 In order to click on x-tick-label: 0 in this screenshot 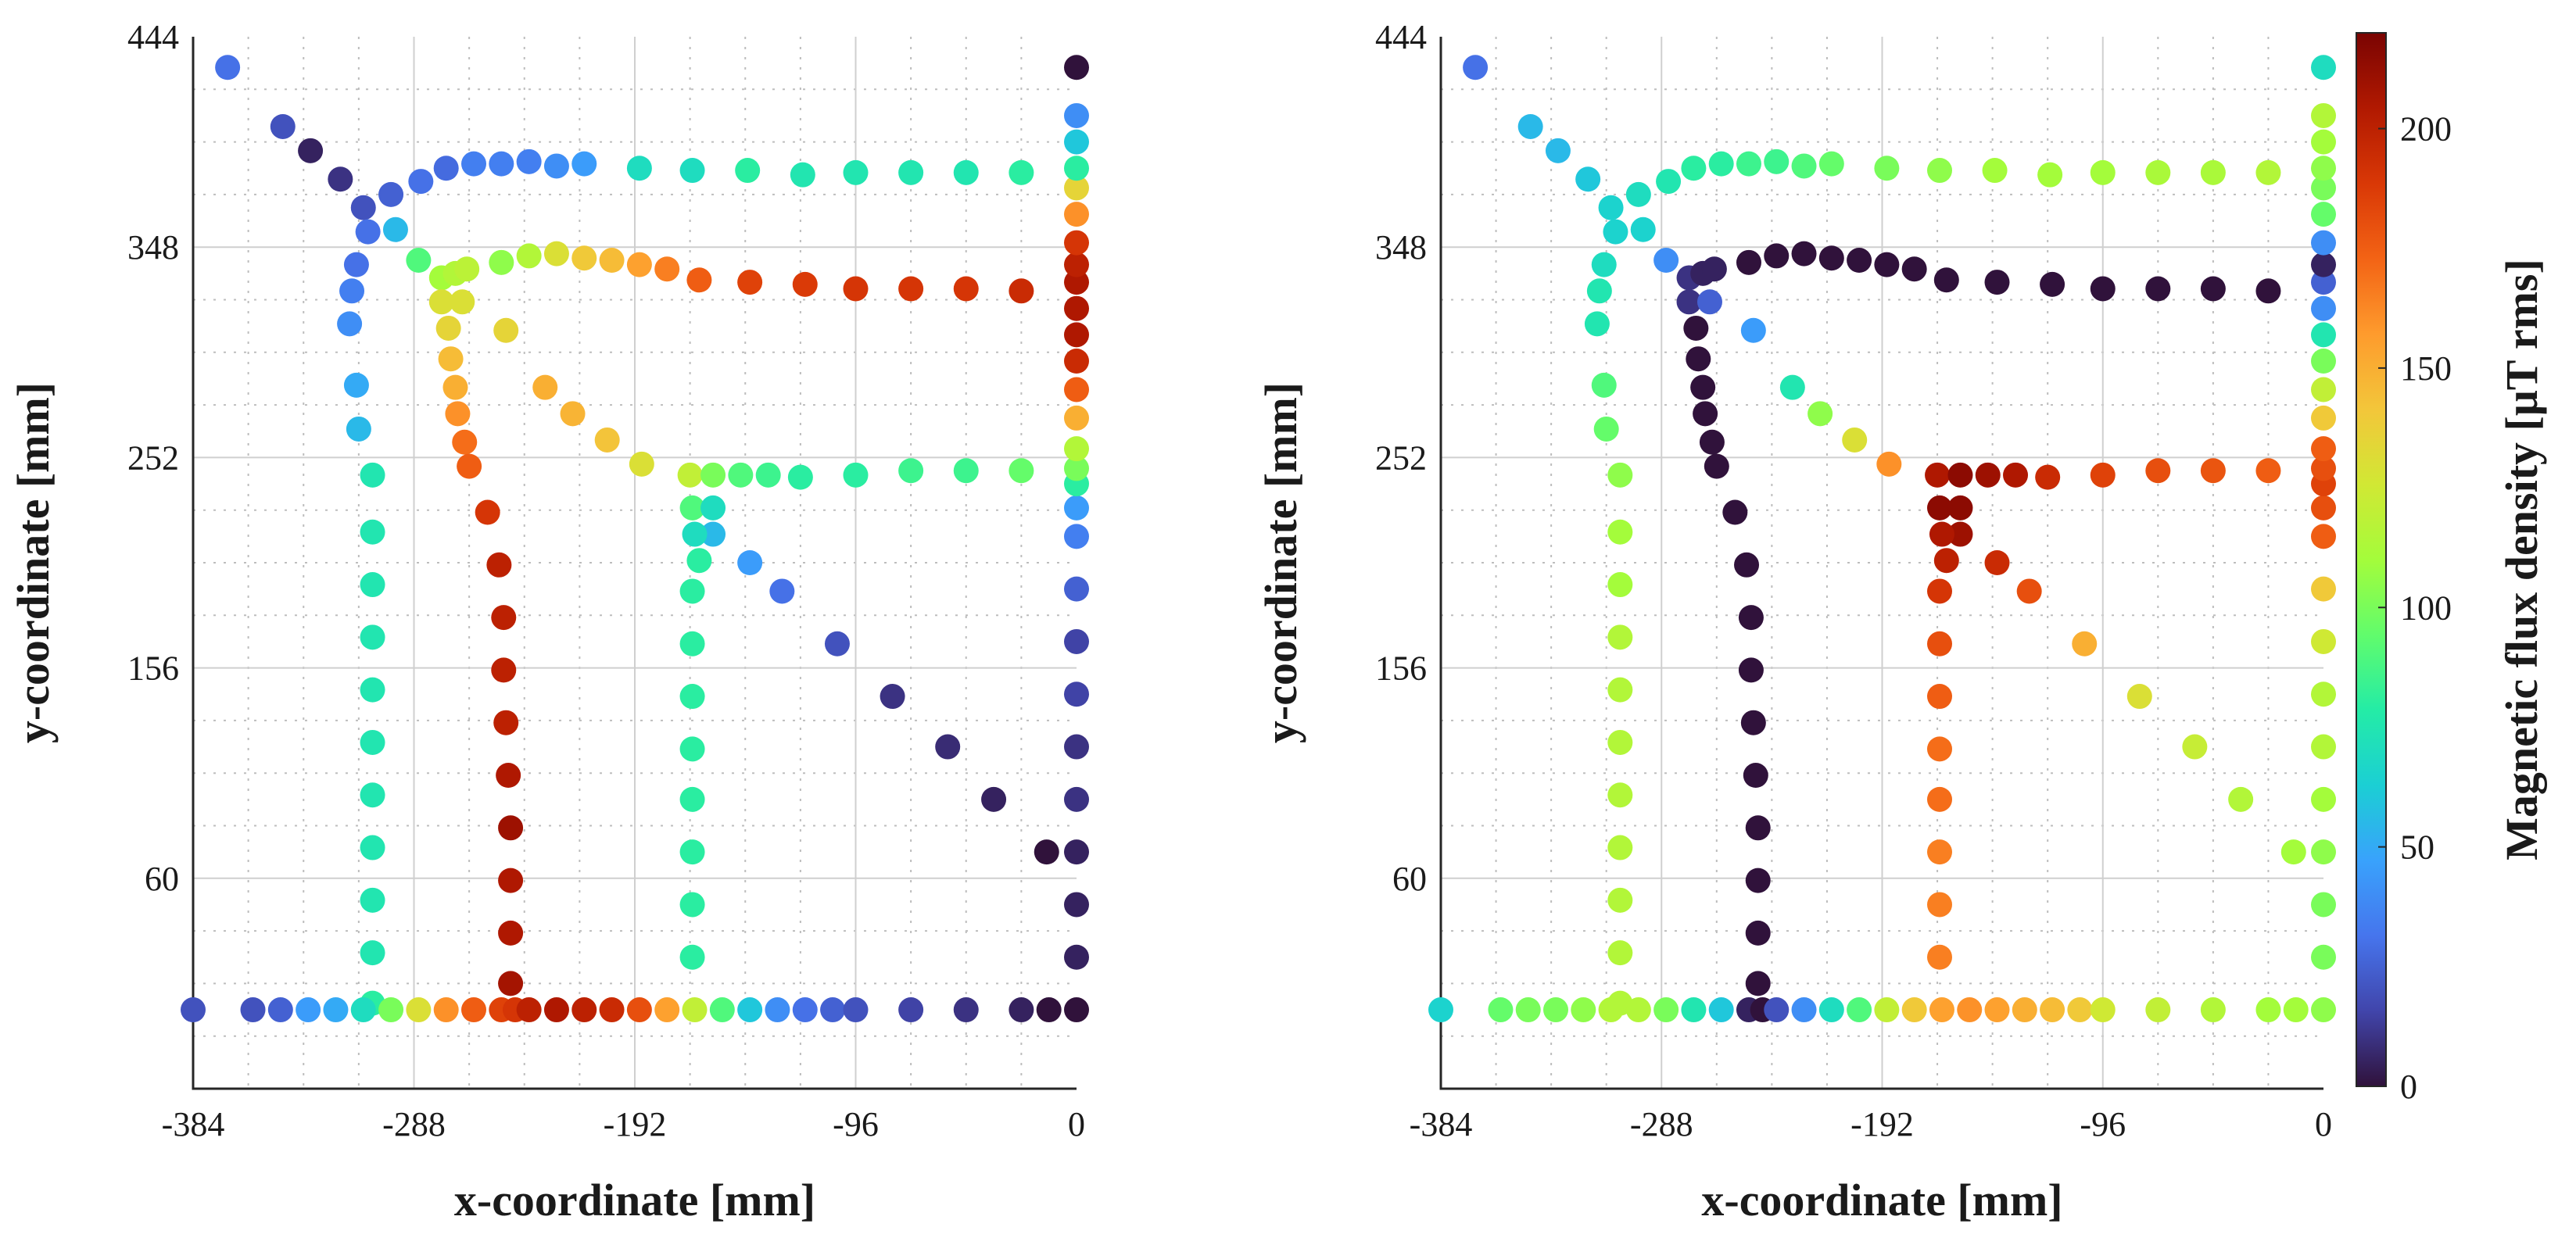, I will do `click(1076, 1124)`.